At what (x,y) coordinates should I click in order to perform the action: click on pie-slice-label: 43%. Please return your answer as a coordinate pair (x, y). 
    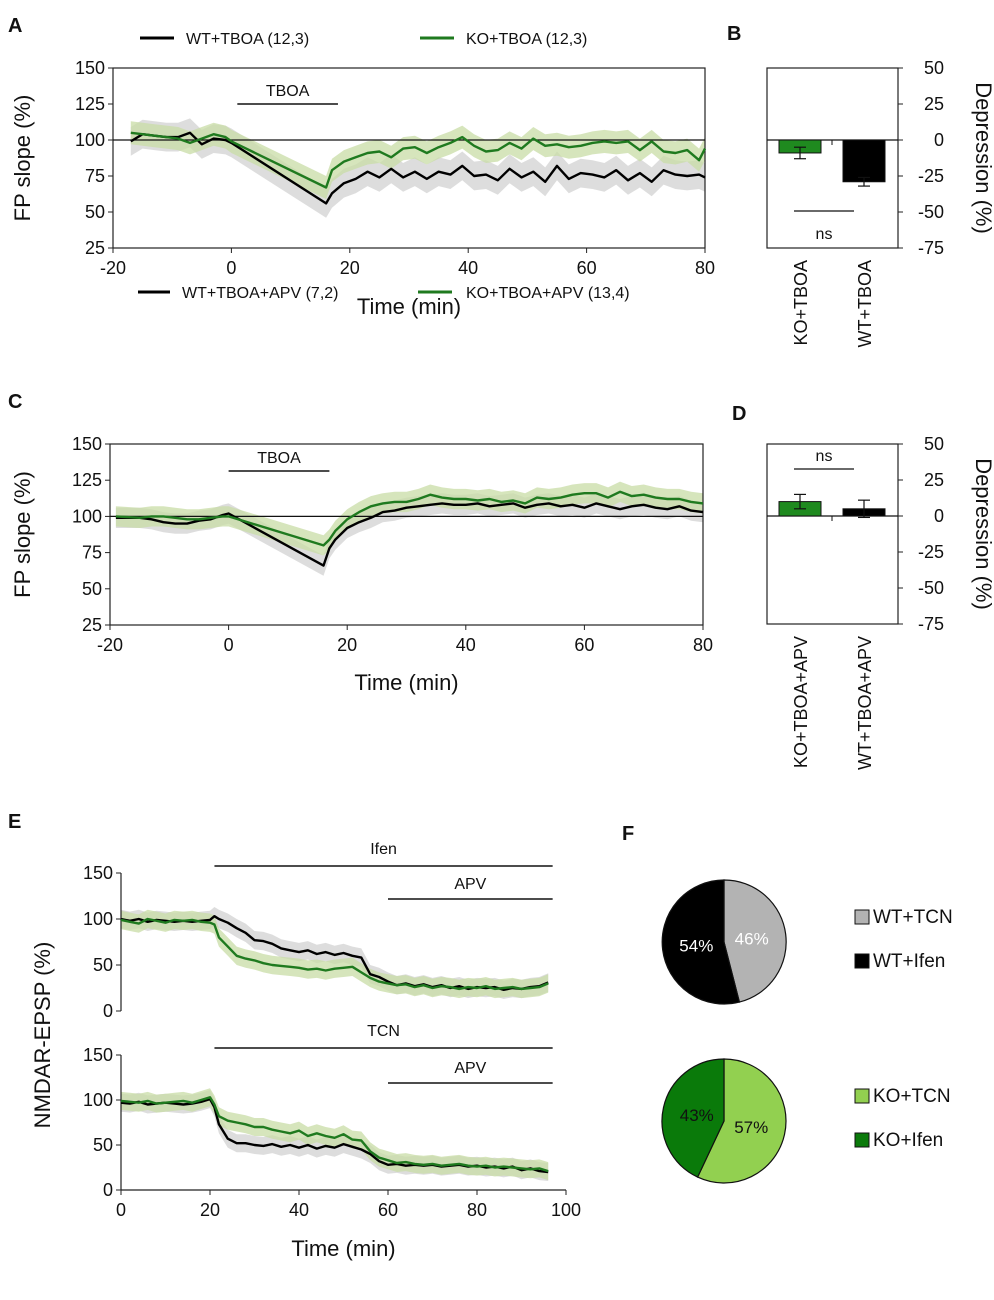
    Looking at the image, I should click on (697, 1115).